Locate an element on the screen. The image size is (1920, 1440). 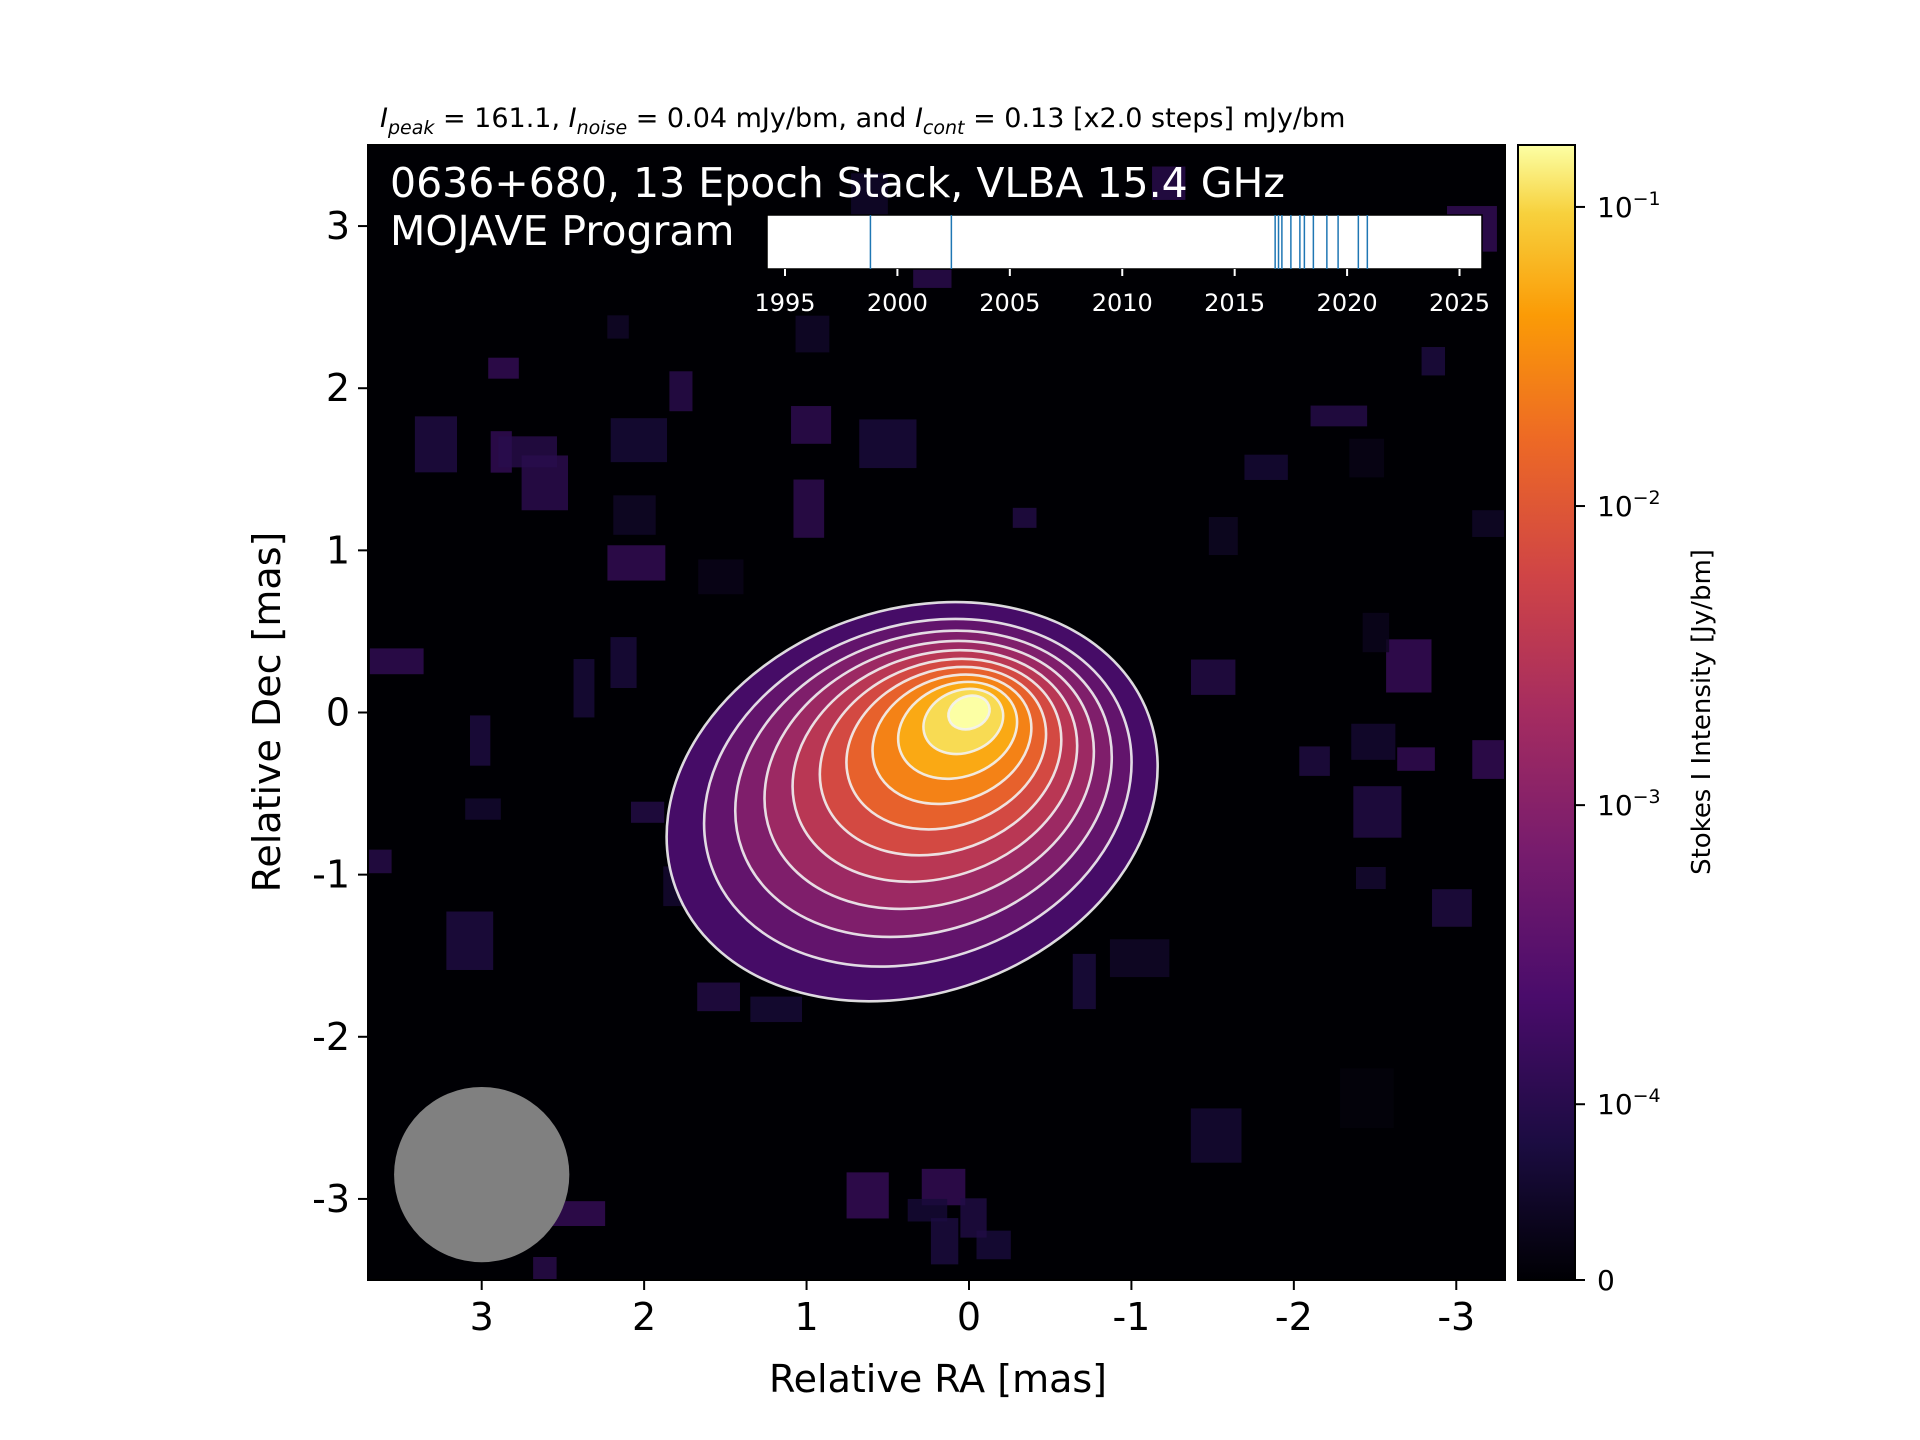
peak-value-text: = 161.1, is located at coordinates (501, 118).